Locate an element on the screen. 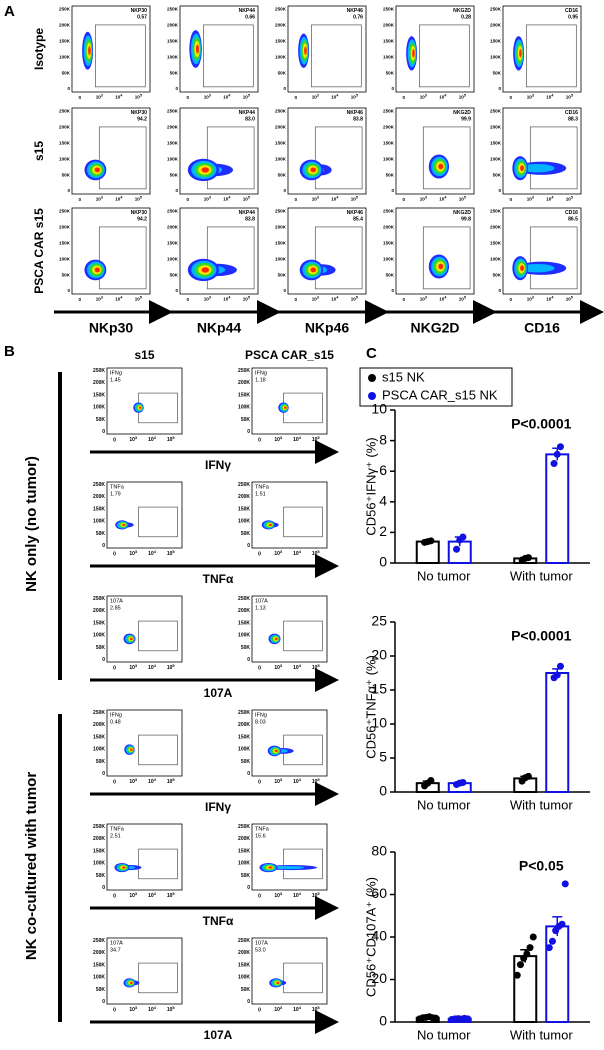 Image resolution: width=604 pixels, height=1050 pixels. marker-label: NKp44 is located at coordinates (219, 328).